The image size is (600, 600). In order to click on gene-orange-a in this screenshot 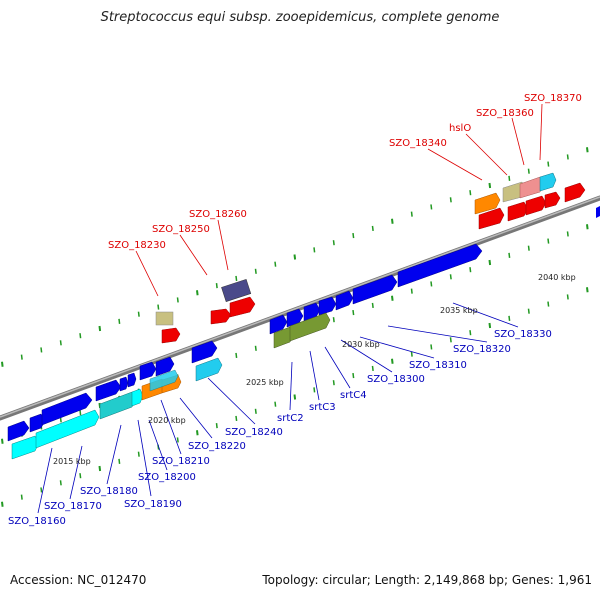, I will do `click(487, 203)`.